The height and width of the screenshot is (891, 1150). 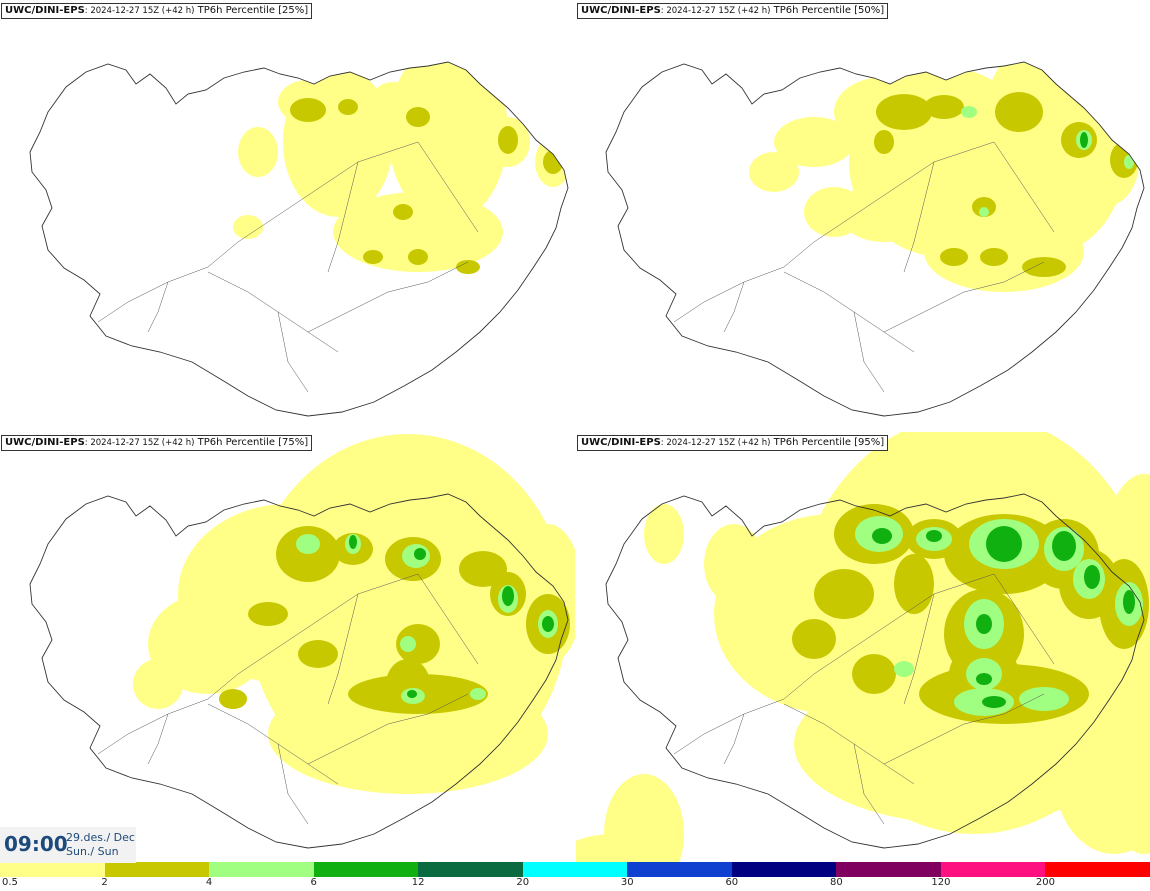 I want to click on colorbar-ticks: 0.5 2 4 6 12 20 30 60 80 120 200, so click(x=575, y=884).